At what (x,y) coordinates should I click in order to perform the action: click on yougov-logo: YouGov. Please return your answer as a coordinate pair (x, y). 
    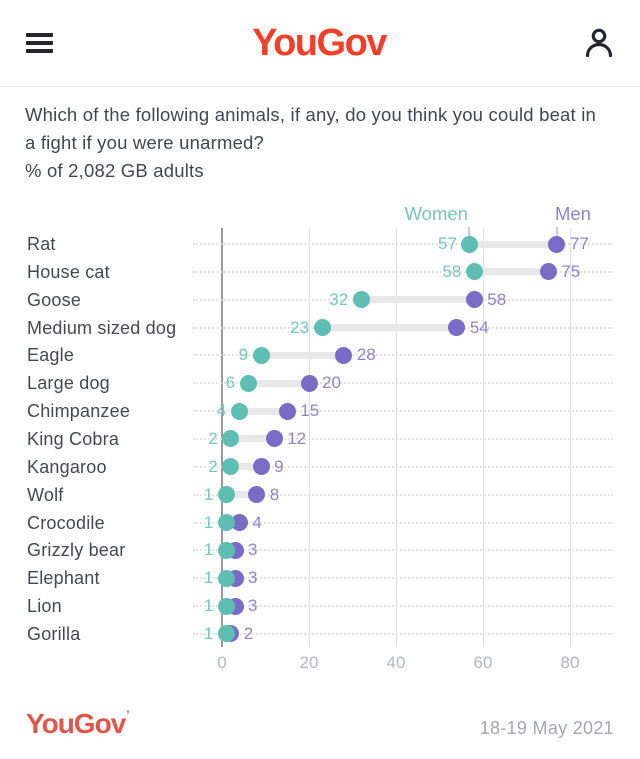
    Looking at the image, I should click on (319, 42).